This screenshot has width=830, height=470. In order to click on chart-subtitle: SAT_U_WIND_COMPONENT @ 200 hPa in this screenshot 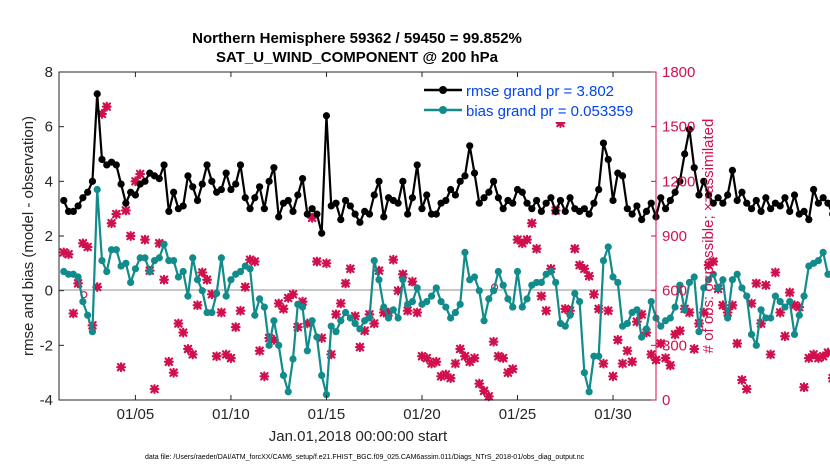, I will do `click(357, 57)`.